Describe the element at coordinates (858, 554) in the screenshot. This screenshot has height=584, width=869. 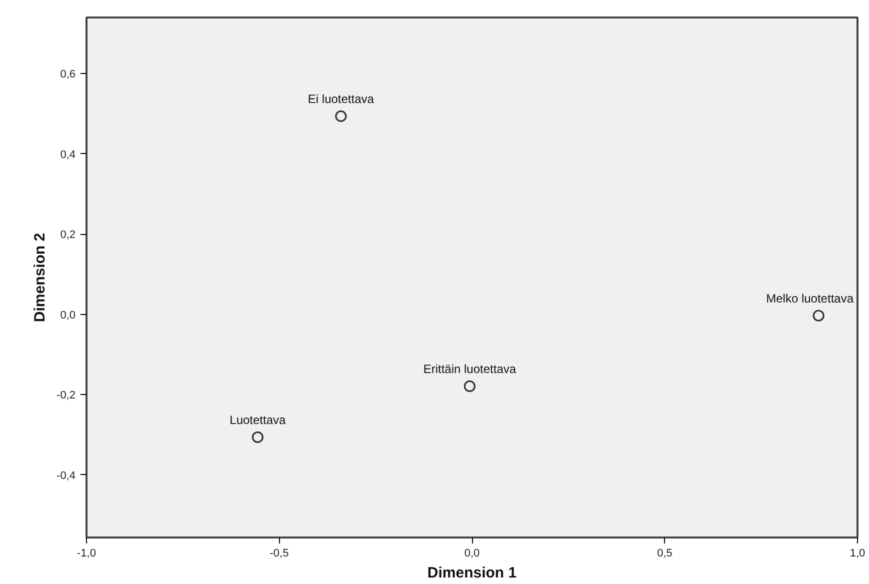
I see `x-tick-label: 1,0` at that location.